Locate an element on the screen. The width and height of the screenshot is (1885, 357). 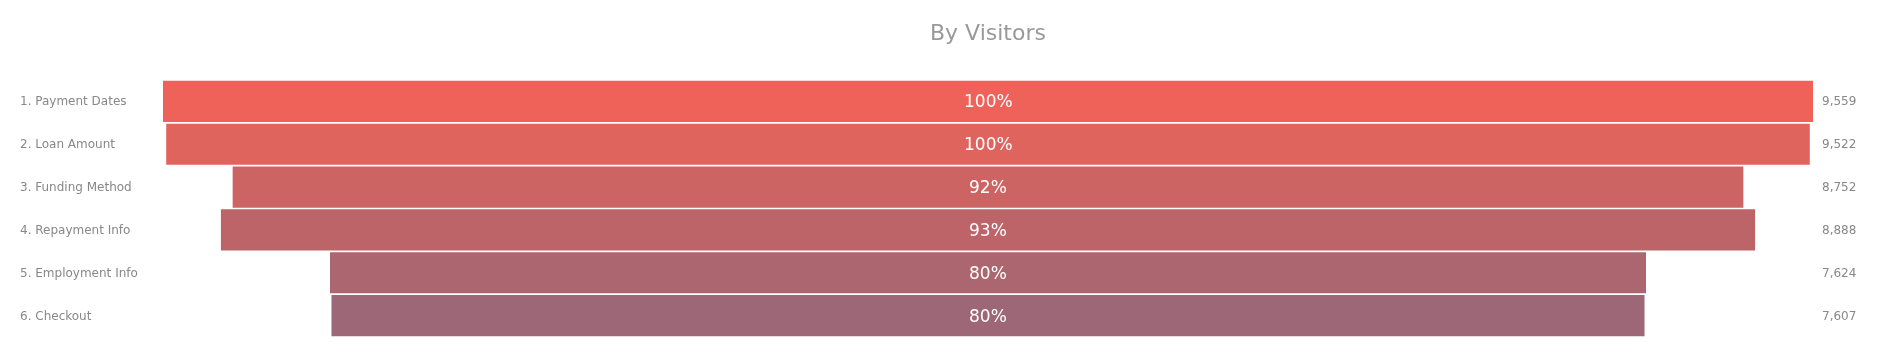
text: By Visitors is located at coordinates (988, 33).